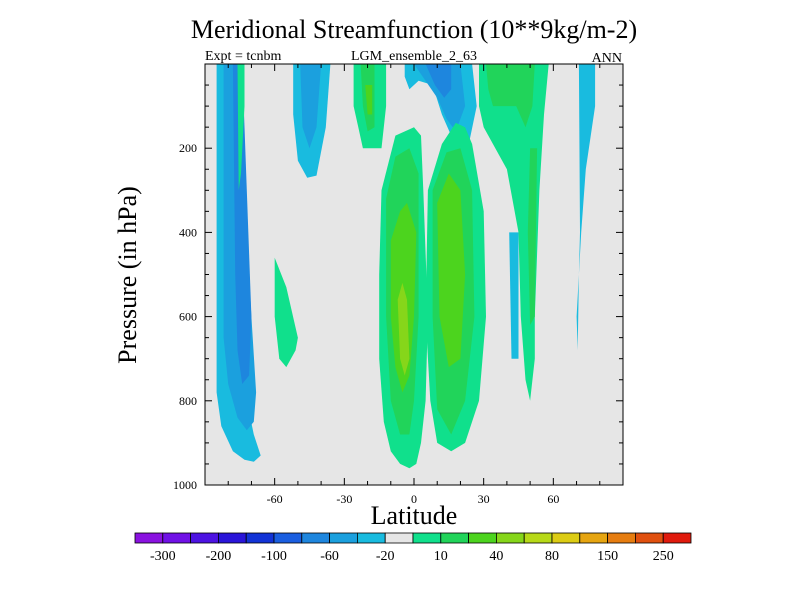 Image resolution: width=800 pixels, height=600 pixels. What do you see at coordinates (413, 548) in the screenshot?
I see `colorbar: -300 -200 -100 -60 -20 10 40 80 150 250` at bounding box center [413, 548].